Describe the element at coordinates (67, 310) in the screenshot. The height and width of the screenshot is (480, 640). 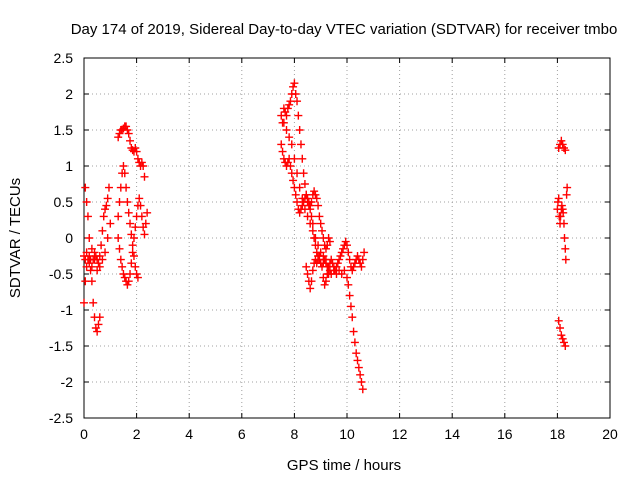
I see `y-tick-label: -1` at that location.